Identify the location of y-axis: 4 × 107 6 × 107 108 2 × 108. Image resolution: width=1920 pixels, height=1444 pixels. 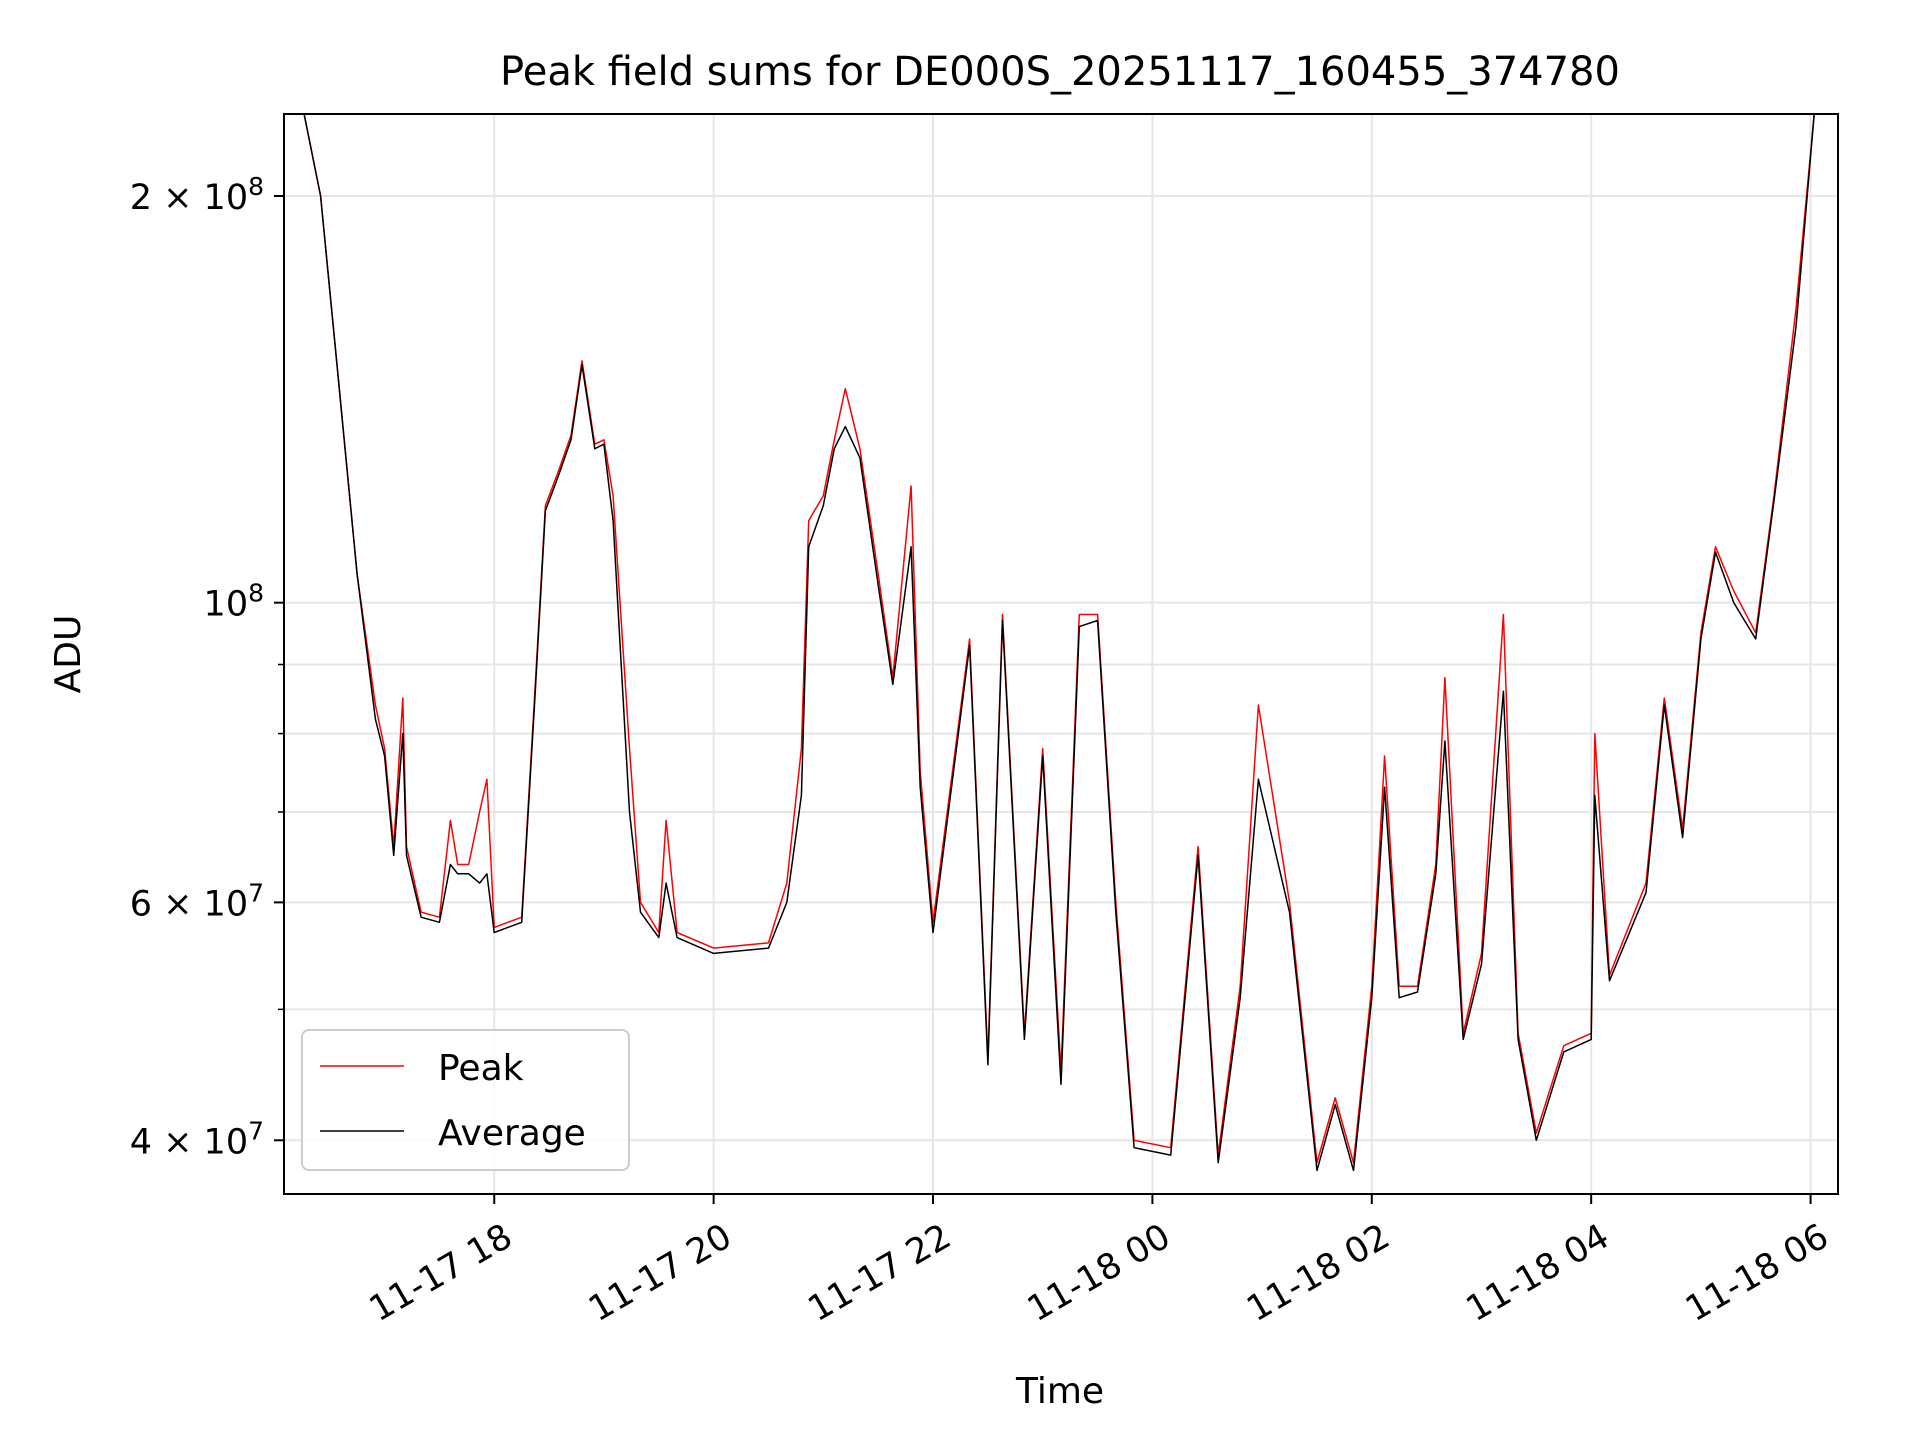
(207, 667).